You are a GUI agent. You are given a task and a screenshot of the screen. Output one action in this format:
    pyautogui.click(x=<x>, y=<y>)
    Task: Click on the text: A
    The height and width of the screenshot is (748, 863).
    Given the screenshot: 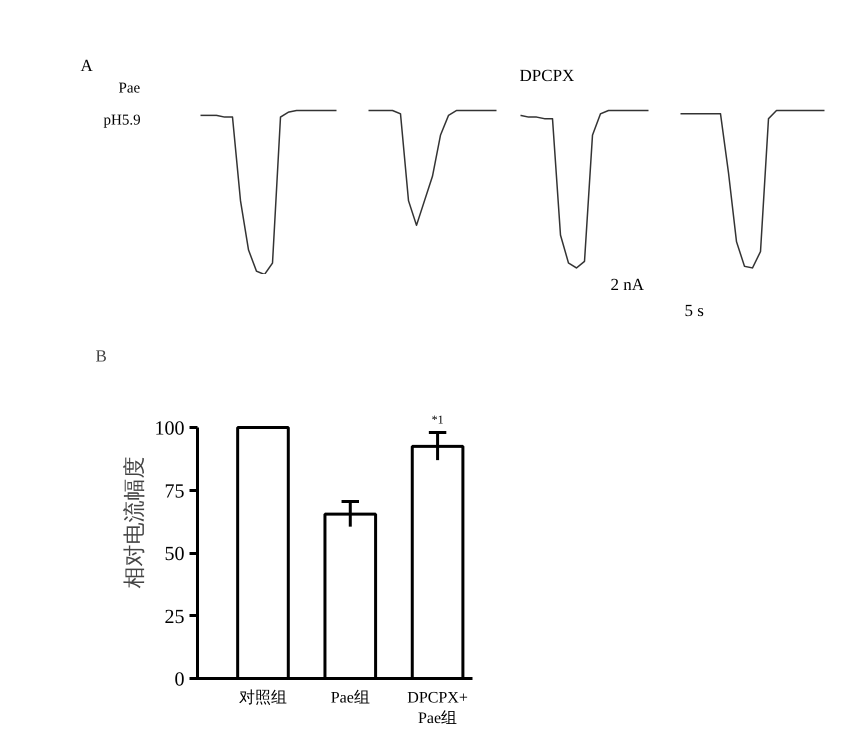 What is the action you would take?
    pyautogui.click(x=87, y=65)
    